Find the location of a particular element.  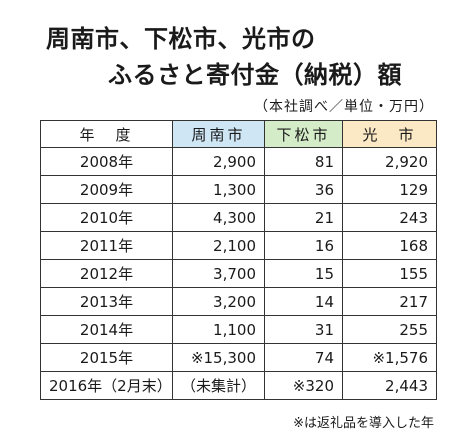

cell-kudamatsu: 21 is located at coordinates (303, 217).